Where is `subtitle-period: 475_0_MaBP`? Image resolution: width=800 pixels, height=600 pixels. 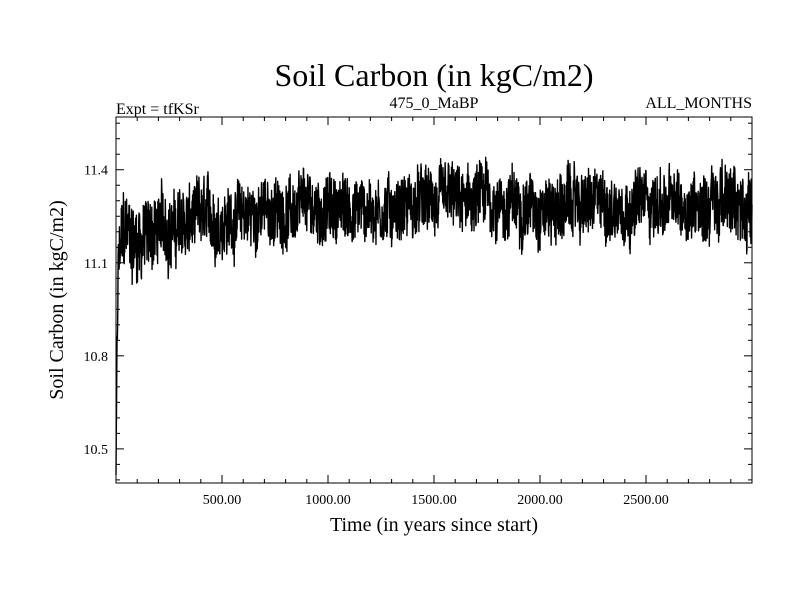
subtitle-period: 475_0_MaBP is located at coordinates (434, 103).